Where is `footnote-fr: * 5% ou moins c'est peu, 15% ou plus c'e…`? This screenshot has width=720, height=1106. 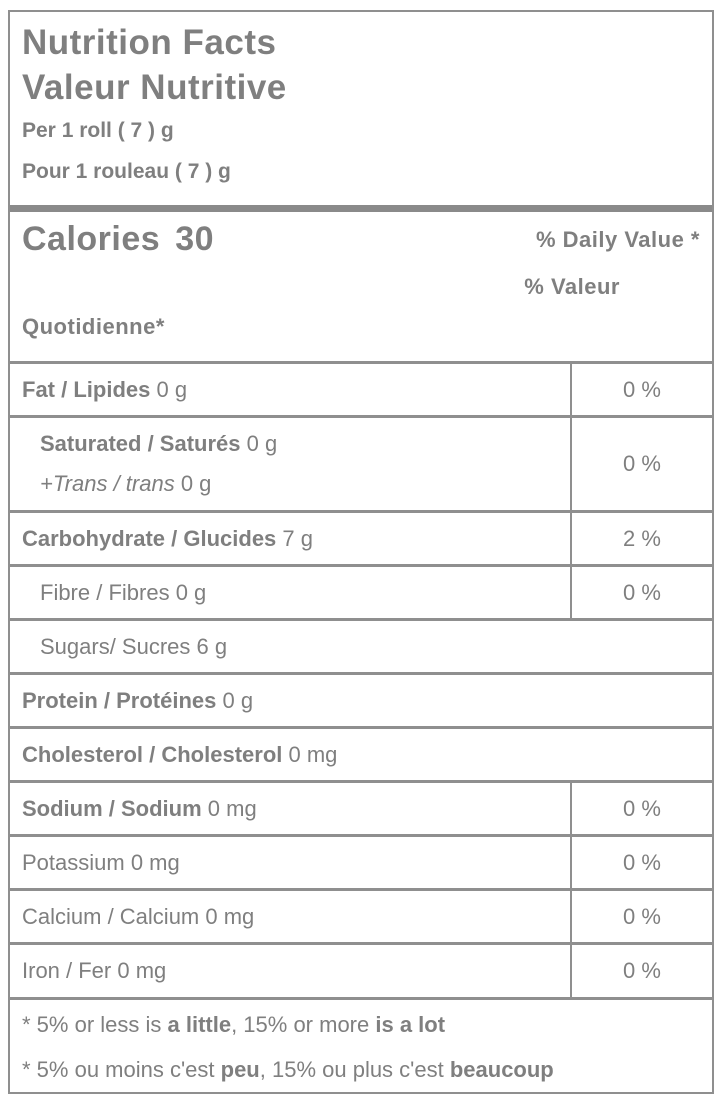 footnote-fr: * 5% ou moins c'est peu, 15% ou plus c'e… is located at coordinates (288, 1069).